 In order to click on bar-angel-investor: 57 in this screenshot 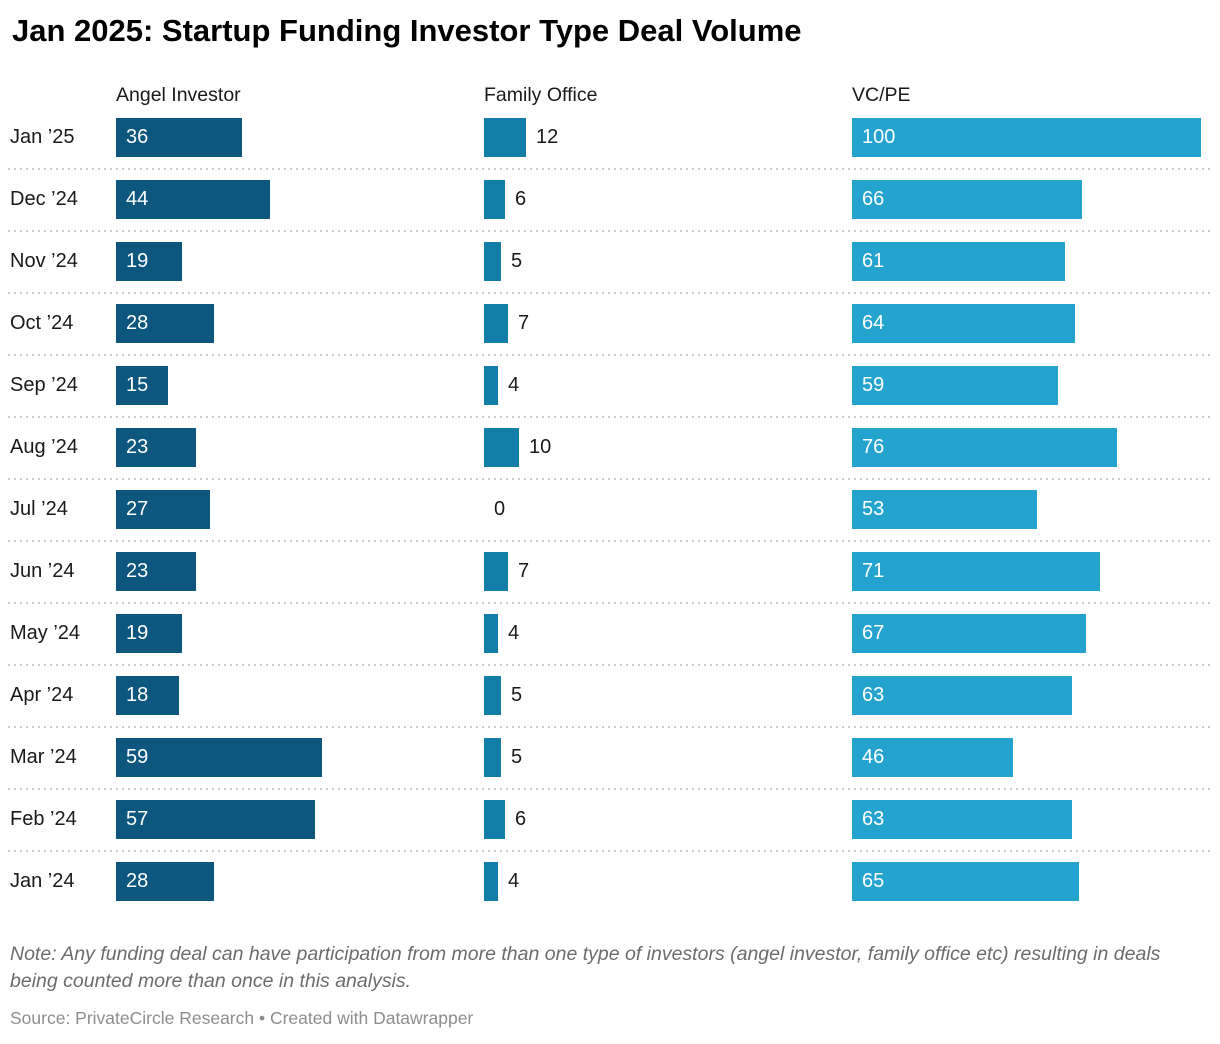, I will do `click(215, 819)`.